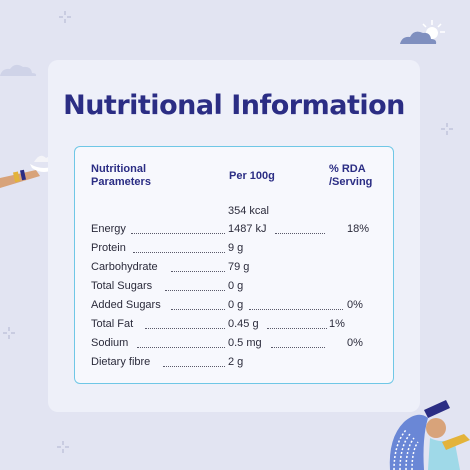  I want to click on row-value: 79 g, so click(239, 267).